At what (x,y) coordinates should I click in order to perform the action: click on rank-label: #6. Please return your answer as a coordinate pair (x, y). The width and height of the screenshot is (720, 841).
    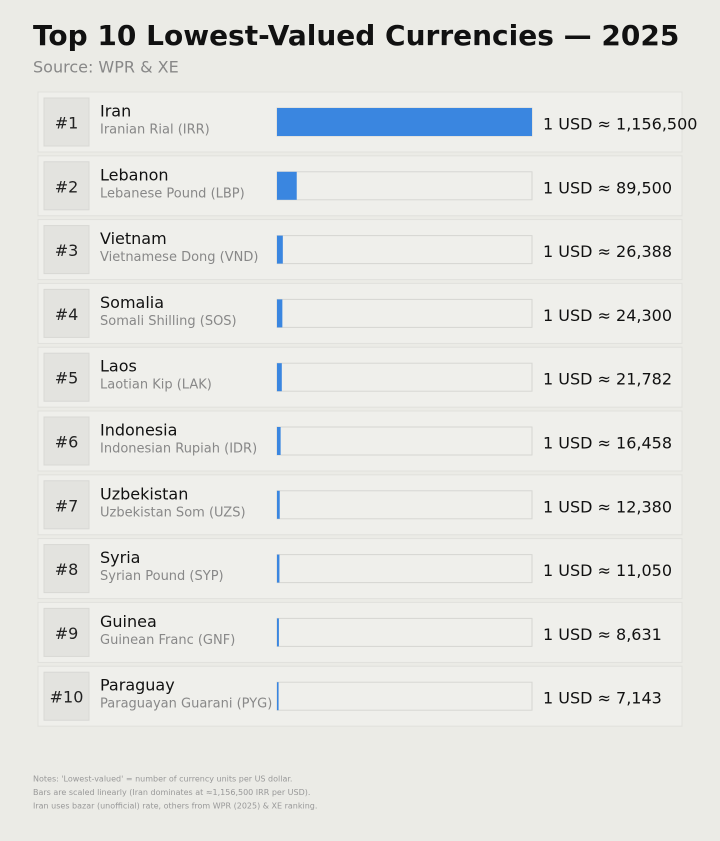
    Looking at the image, I should click on (67, 442).